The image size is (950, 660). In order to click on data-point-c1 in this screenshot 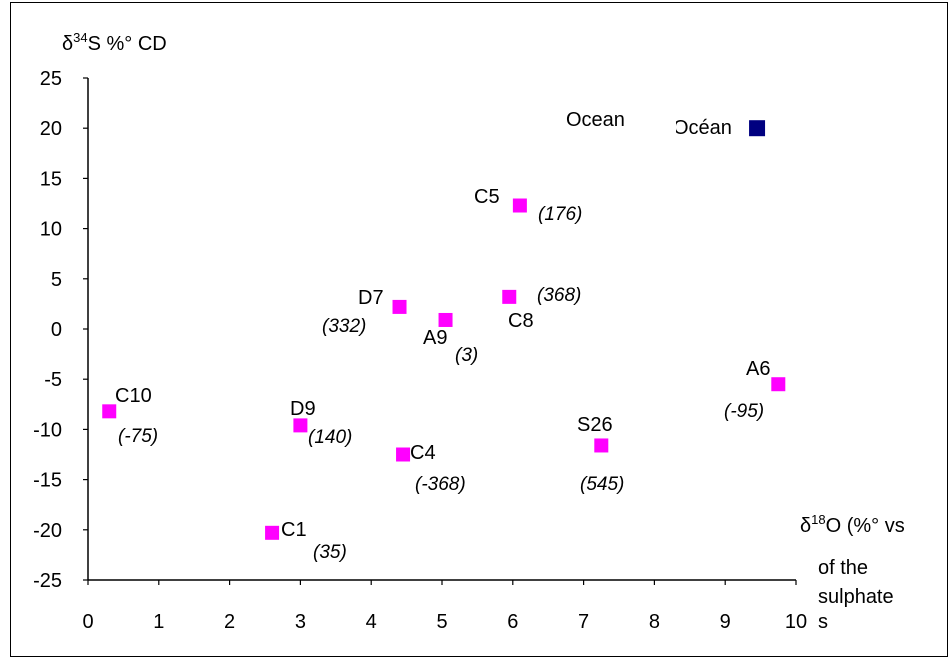, I will do `click(272, 532)`.